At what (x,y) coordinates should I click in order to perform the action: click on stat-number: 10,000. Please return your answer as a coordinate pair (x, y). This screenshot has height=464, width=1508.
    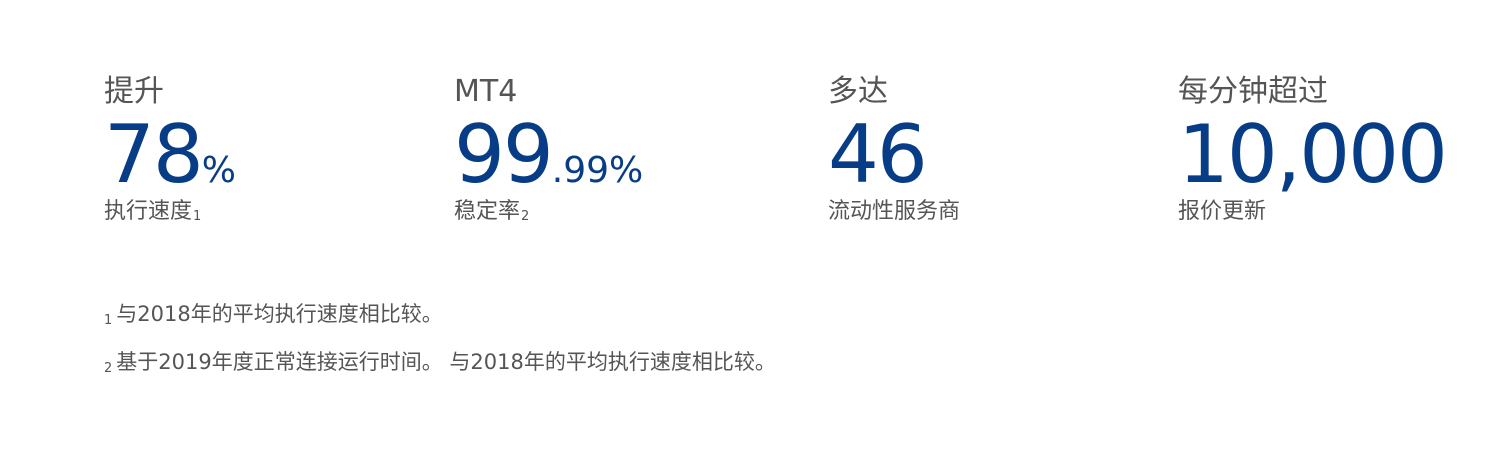
    Looking at the image, I should click on (1313, 154).